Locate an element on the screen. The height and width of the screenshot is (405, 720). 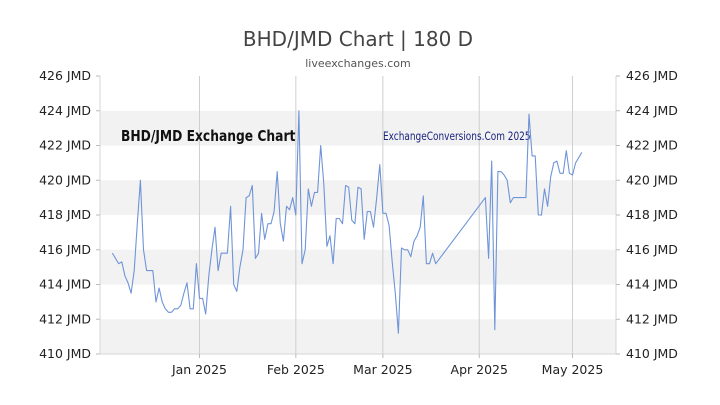
y-tick-label-left: 416 JMD is located at coordinates (65, 249).